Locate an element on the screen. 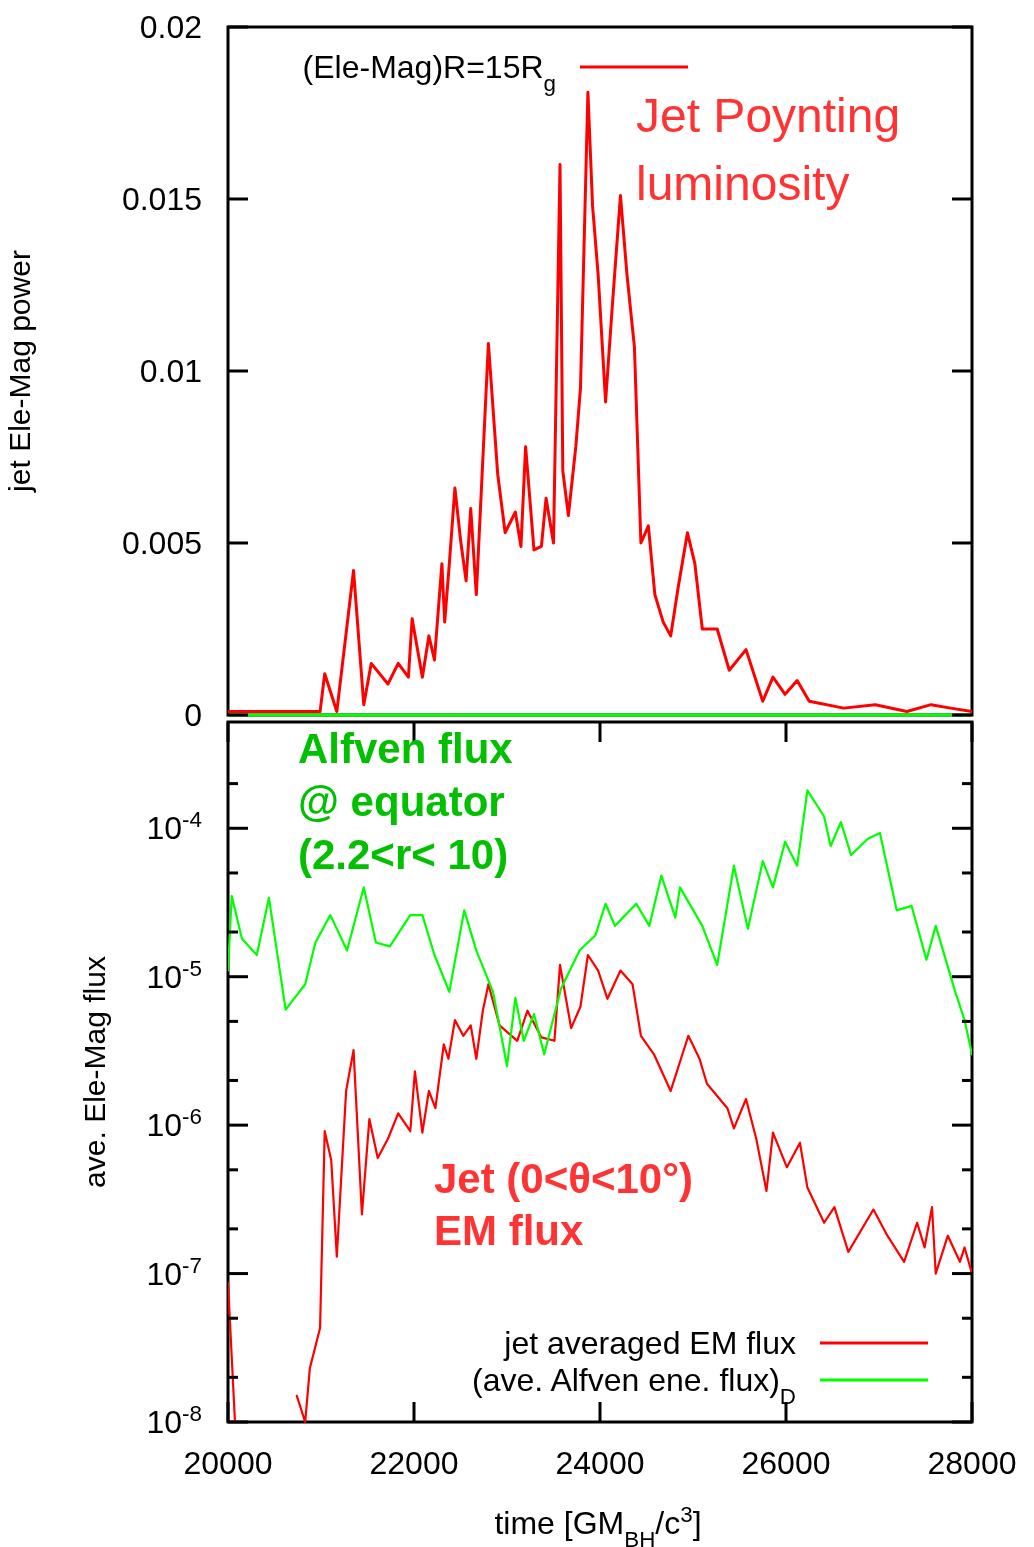 This screenshot has width=1034, height=1547. y-tick-label: 10$^{-7}$ is located at coordinates (174, 1272).